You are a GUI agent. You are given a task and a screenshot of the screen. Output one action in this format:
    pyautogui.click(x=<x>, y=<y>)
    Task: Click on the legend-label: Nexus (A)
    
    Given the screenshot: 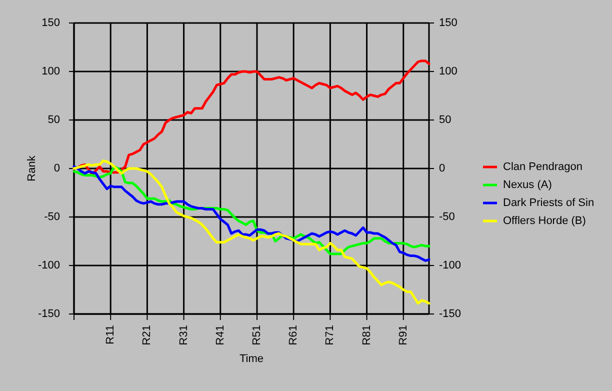 What is the action you would take?
    pyautogui.click(x=527, y=185)
    